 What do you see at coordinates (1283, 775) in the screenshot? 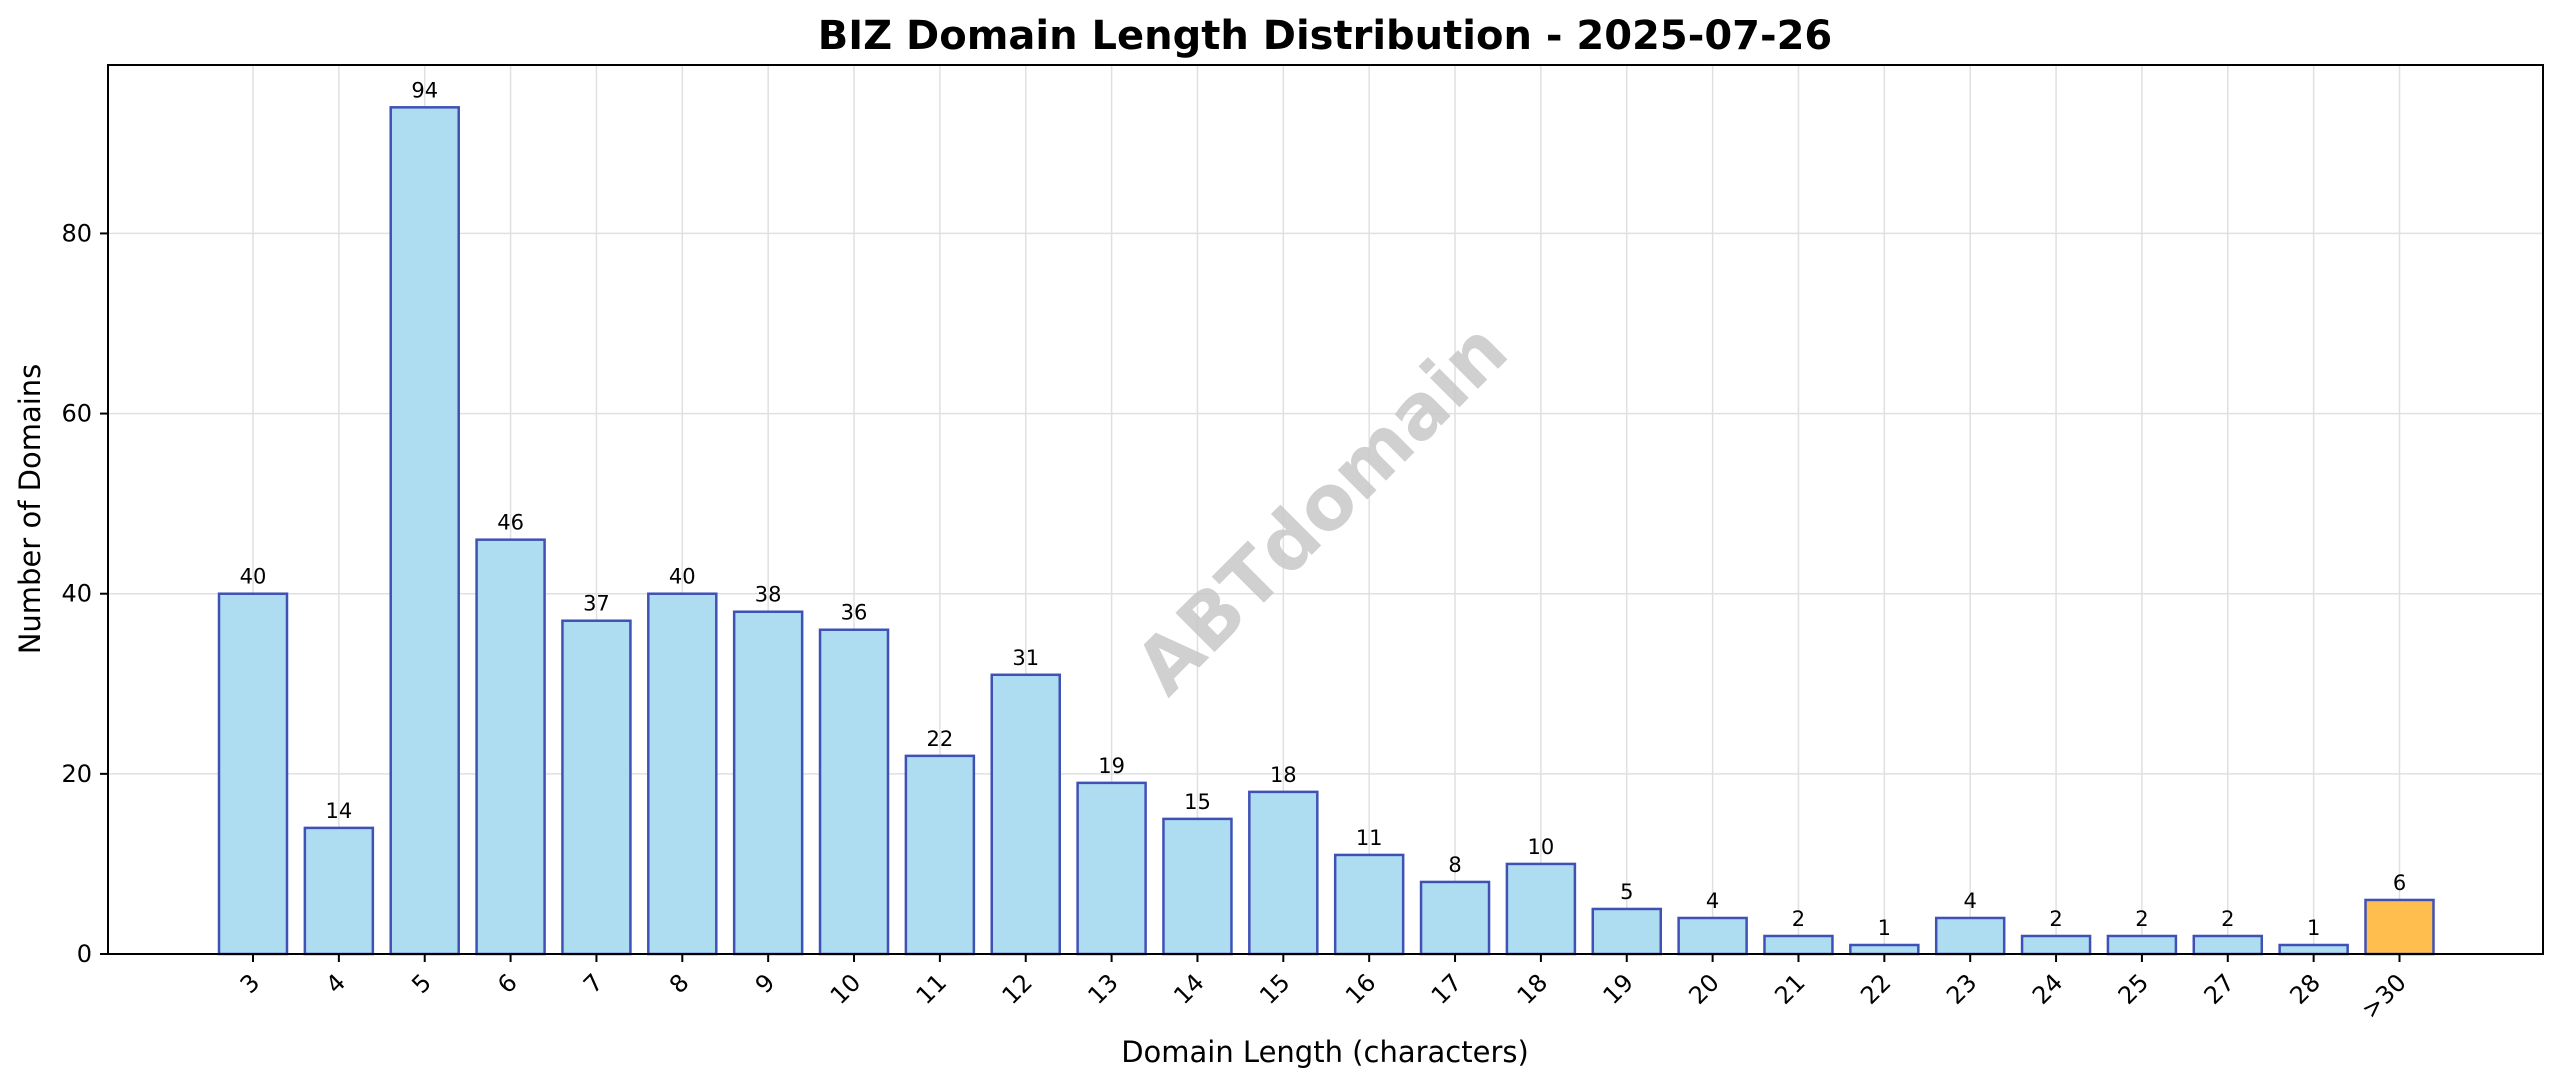
I see `bar-value-label: 18` at bounding box center [1283, 775].